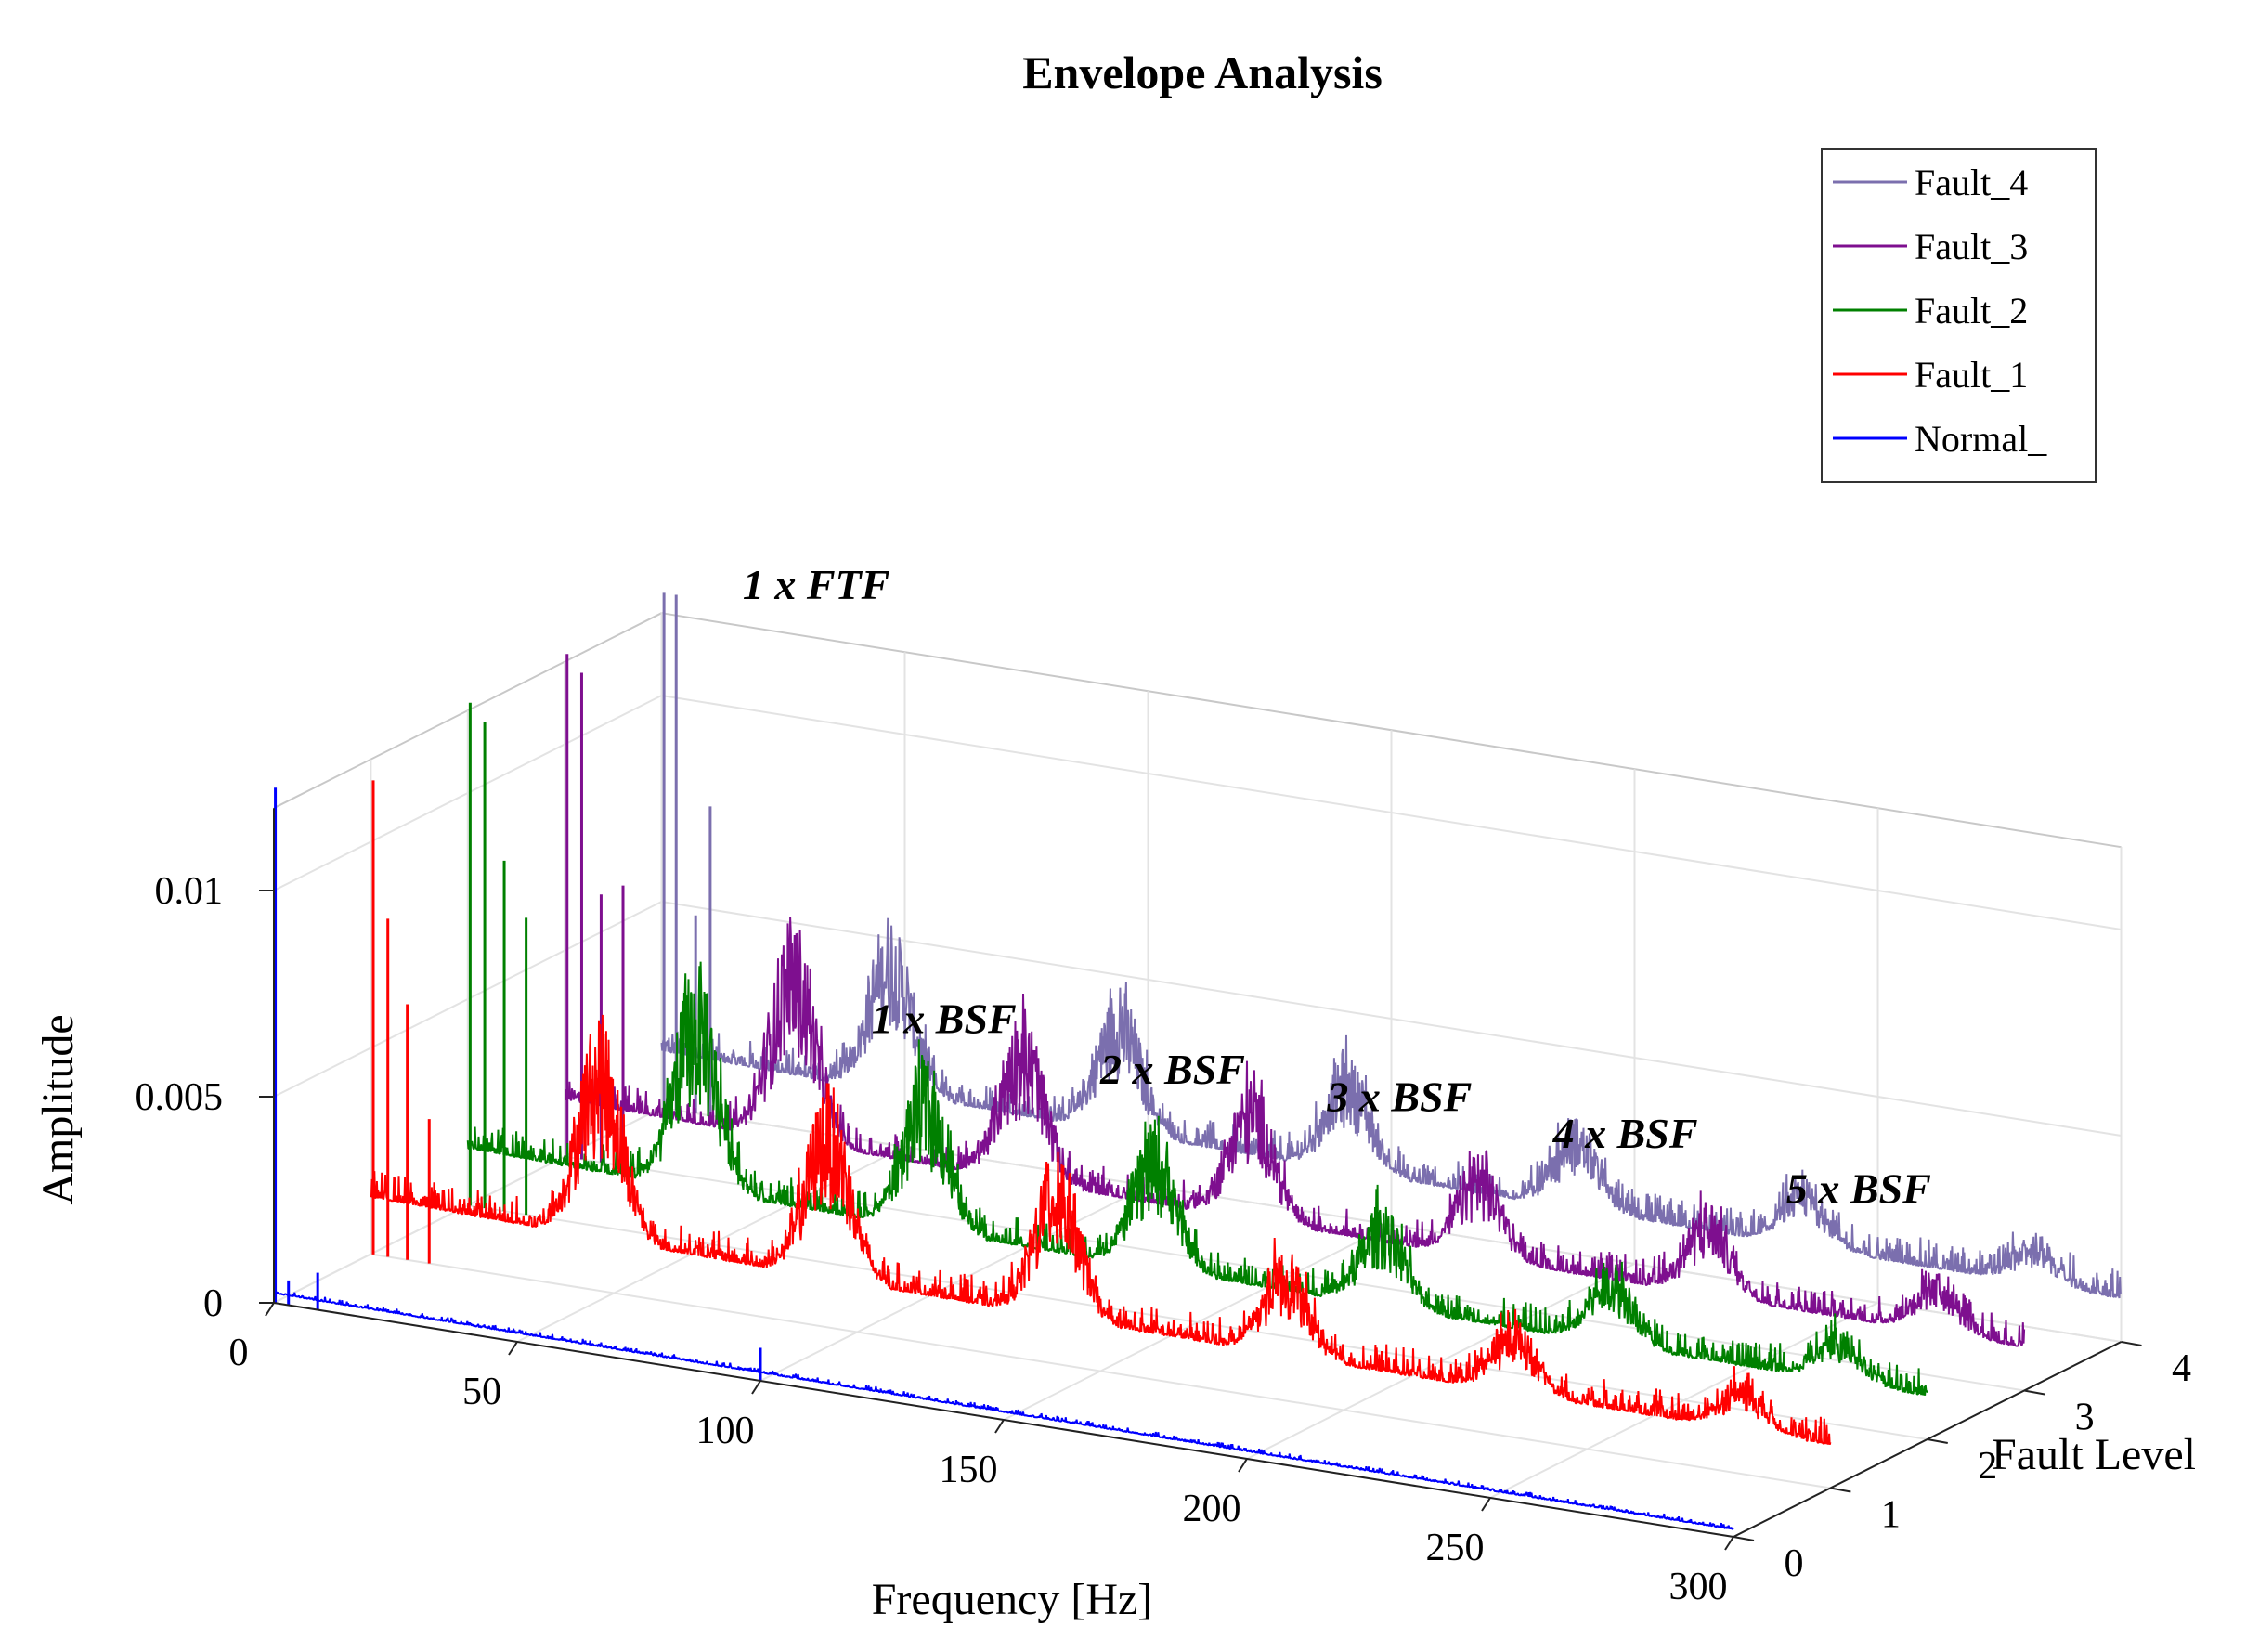 Image resolution: width=2259 pixels, height=1652 pixels. Describe the element at coordinates (1212, 1509) in the screenshot. I see `x-tick-label: 200` at that location.